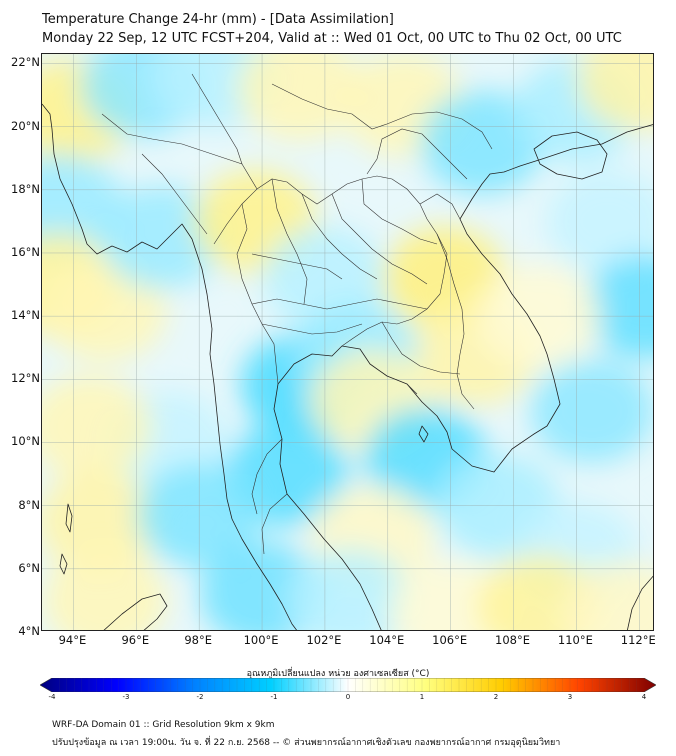 The image size is (676, 756). I want to click on longitude-label: 100°E, so click(261, 640).